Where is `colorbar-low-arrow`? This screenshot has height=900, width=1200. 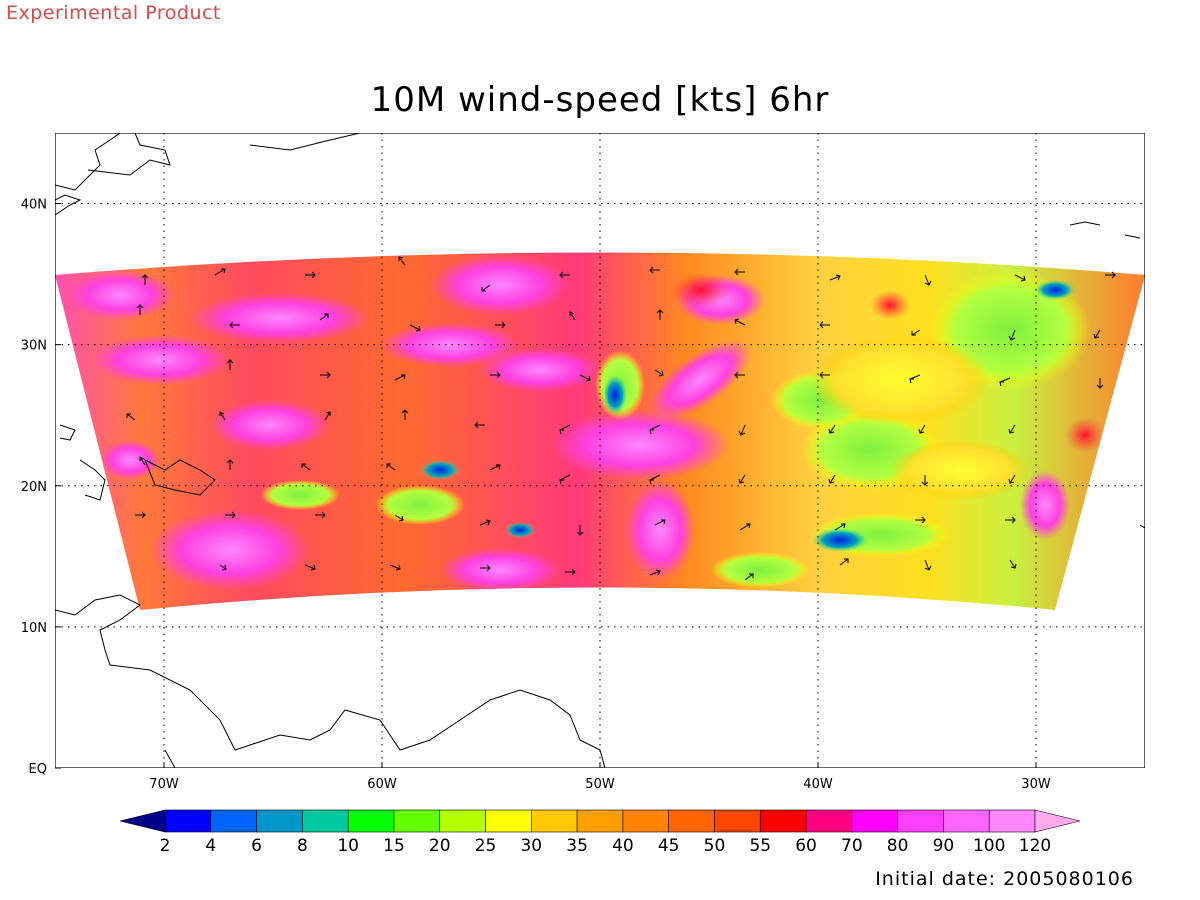
colorbar-low-arrow is located at coordinates (142, 821).